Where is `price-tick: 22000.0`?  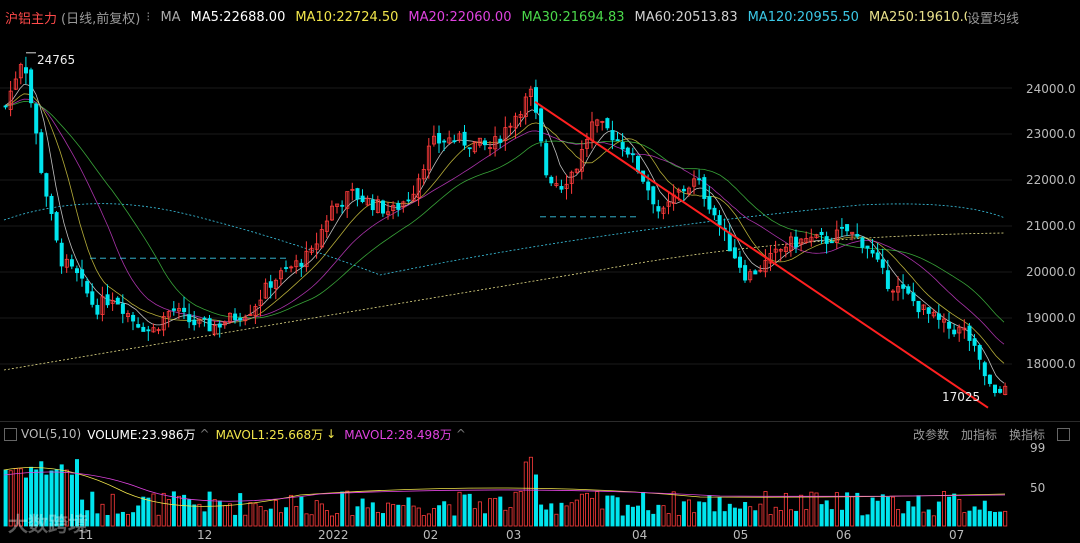 price-tick: 22000.0 is located at coordinates (1051, 180).